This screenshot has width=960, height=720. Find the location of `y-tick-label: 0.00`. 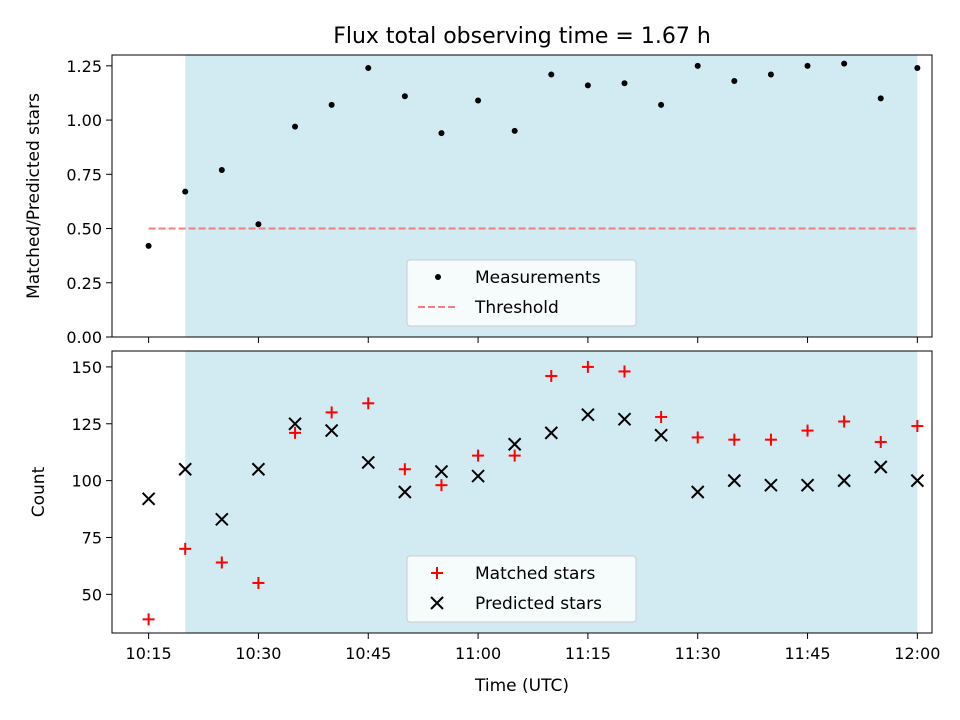

y-tick-label: 0.00 is located at coordinates (84, 337).